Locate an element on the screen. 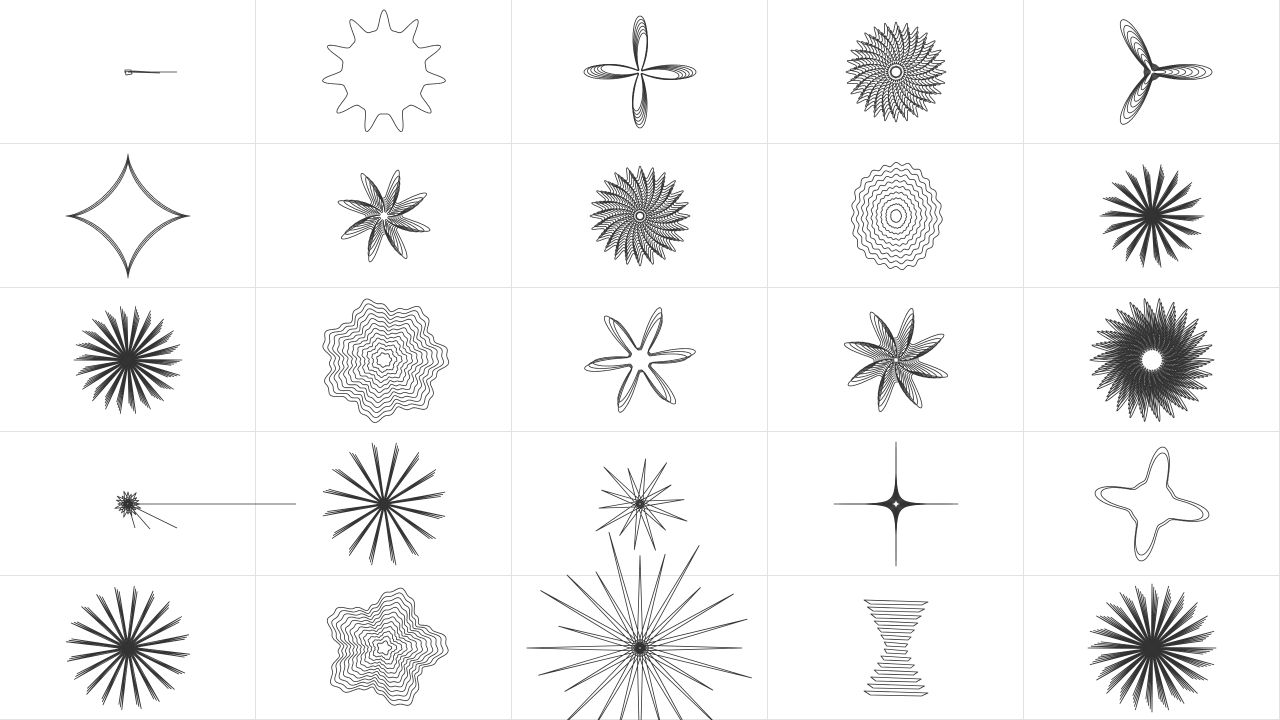 The image size is (1280, 720). spiky-starburst-24-stroke is located at coordinates (1152, 648).